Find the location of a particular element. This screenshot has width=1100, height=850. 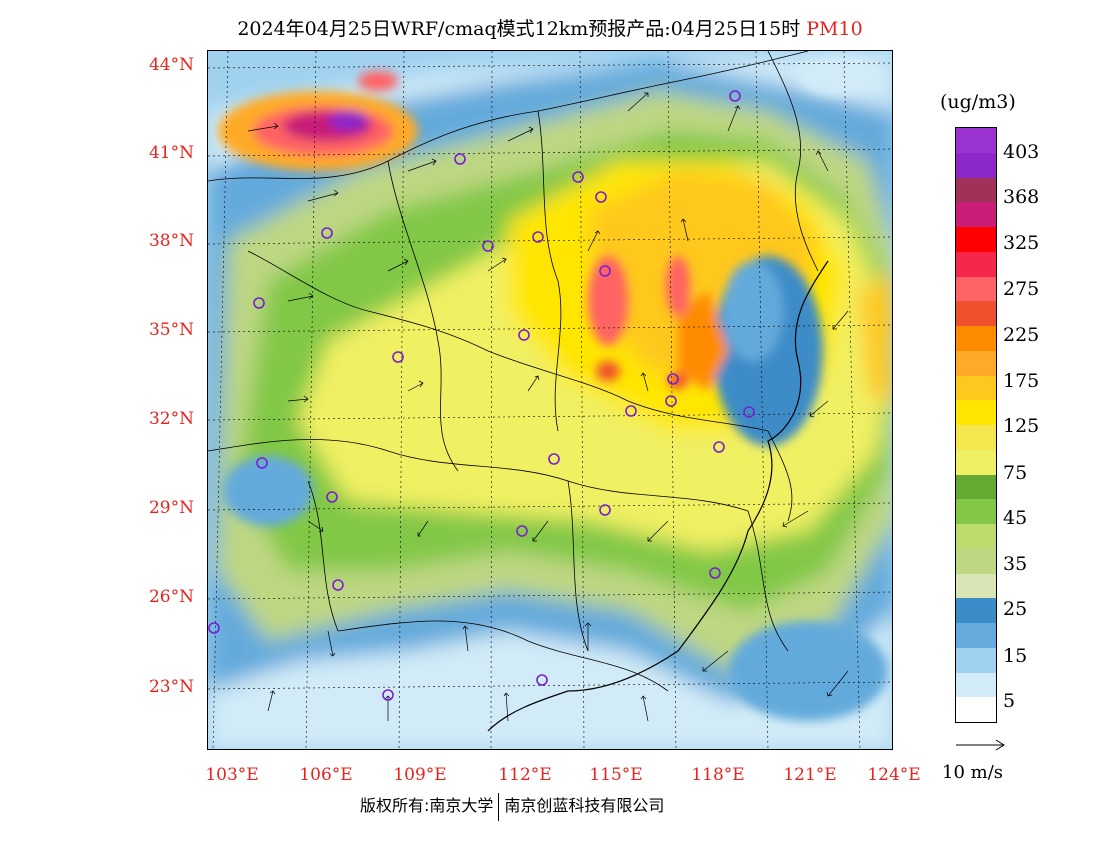

colorbar-label: 175 is located at coordinates (1021, 381).